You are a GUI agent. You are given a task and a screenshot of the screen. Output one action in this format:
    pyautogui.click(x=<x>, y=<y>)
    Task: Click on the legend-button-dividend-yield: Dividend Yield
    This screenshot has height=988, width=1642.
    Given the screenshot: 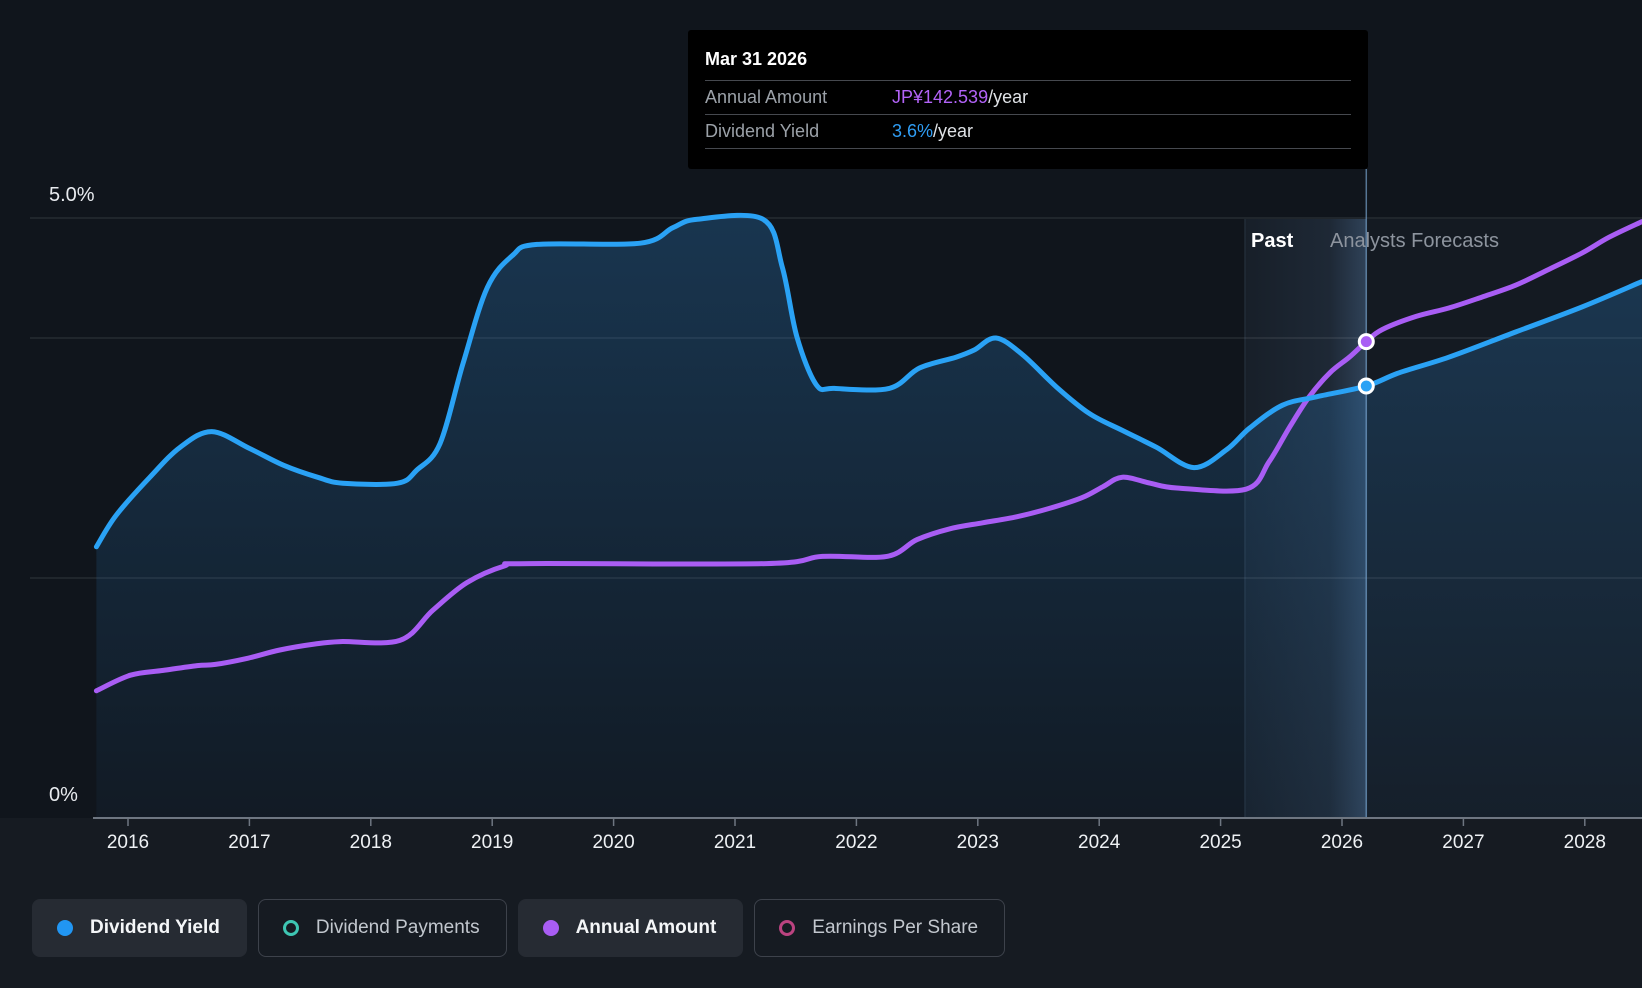 What is the action you would take?
    pyautogui.click(x=139, y=928)
    